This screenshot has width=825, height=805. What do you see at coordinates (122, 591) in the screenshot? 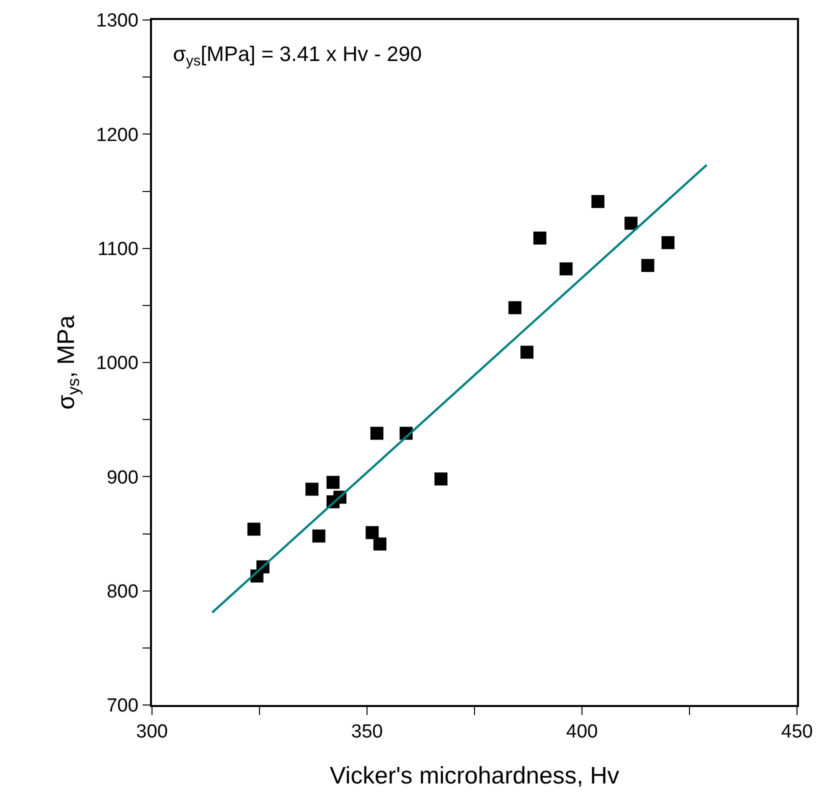
I see `y-tick-label: 800` at bounding box center [122, 591].